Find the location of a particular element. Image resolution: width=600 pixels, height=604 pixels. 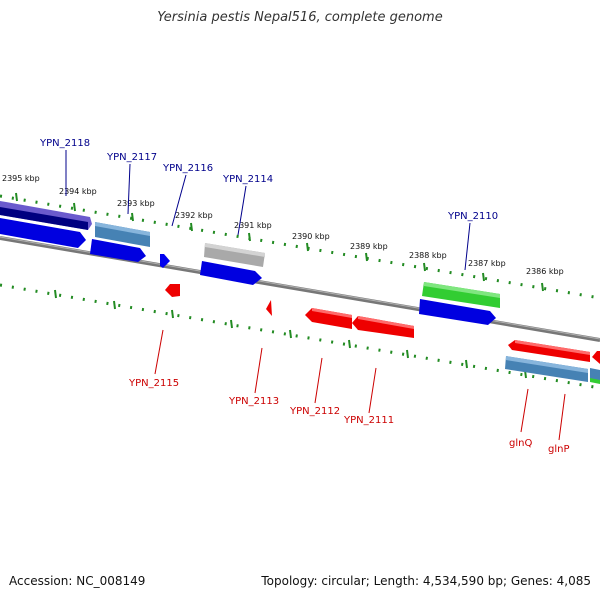

gene-label-YPN_2113: YPN_2113 is located at coordinates (253, 401).